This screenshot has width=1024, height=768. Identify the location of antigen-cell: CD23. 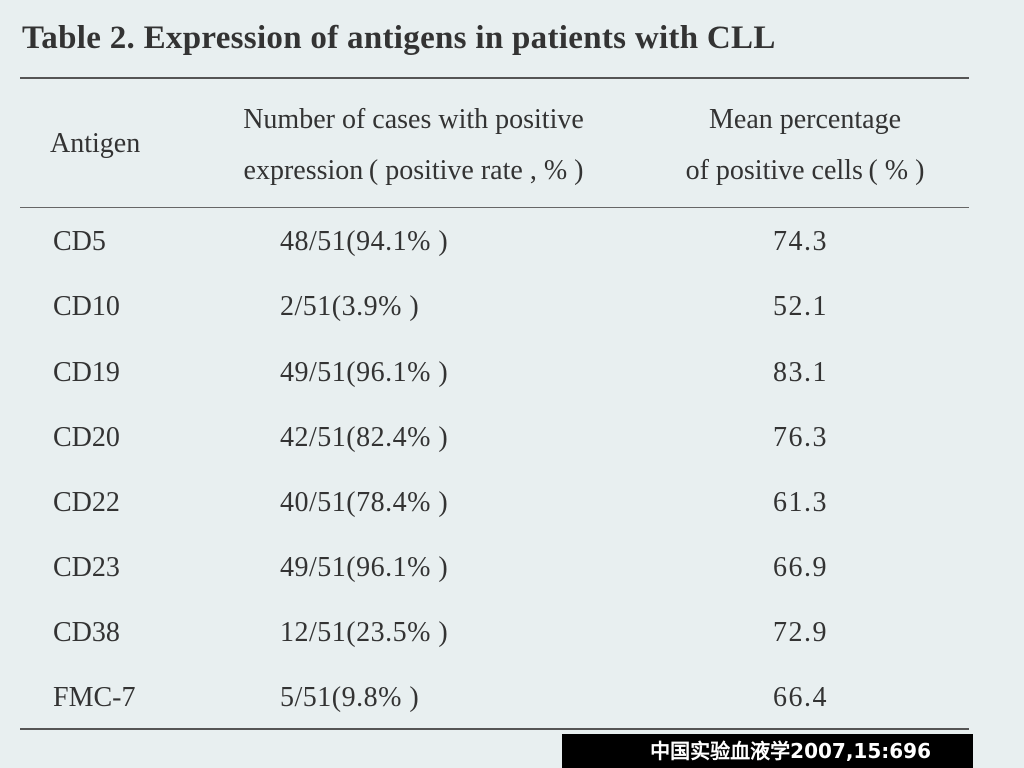
(86, 567).